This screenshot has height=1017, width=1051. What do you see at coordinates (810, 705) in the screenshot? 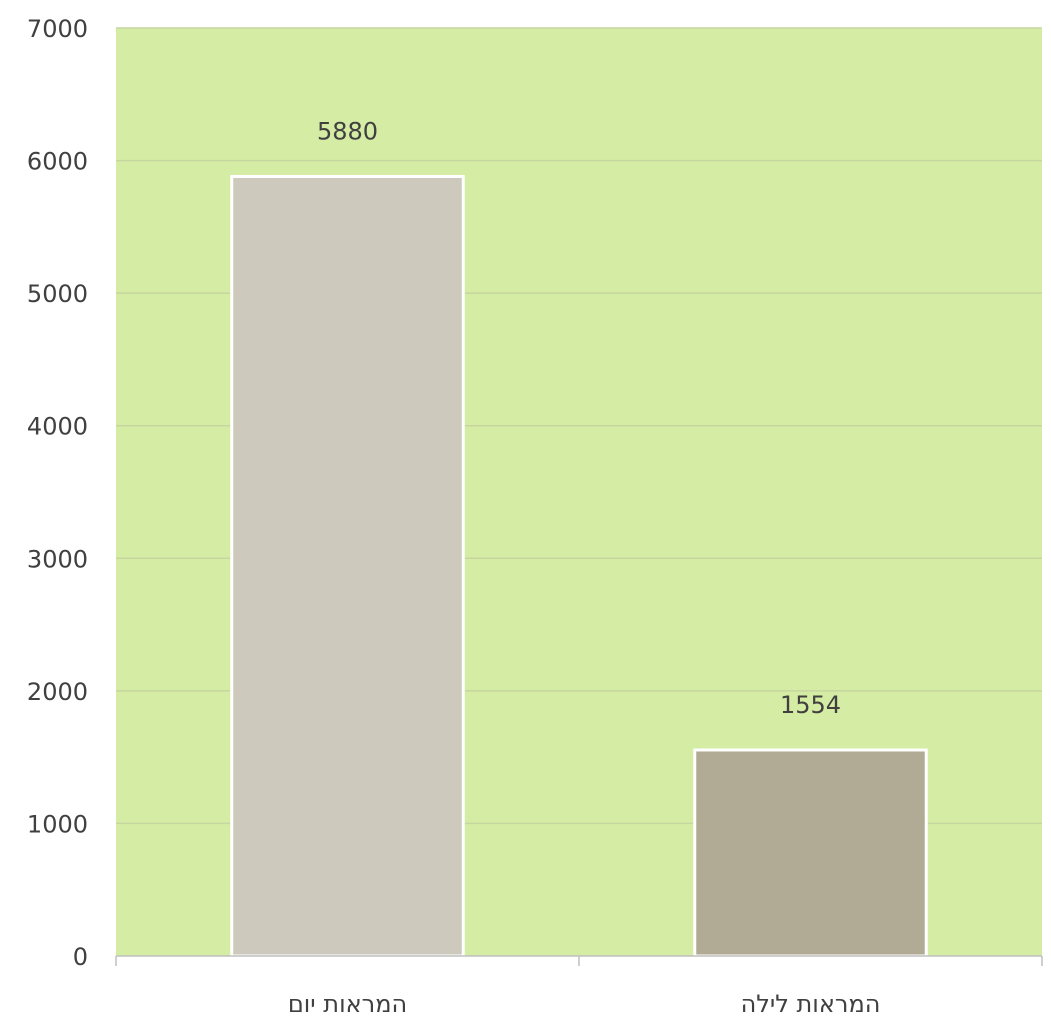
I see `data-label: 1554` at bounding box center [810, 705].